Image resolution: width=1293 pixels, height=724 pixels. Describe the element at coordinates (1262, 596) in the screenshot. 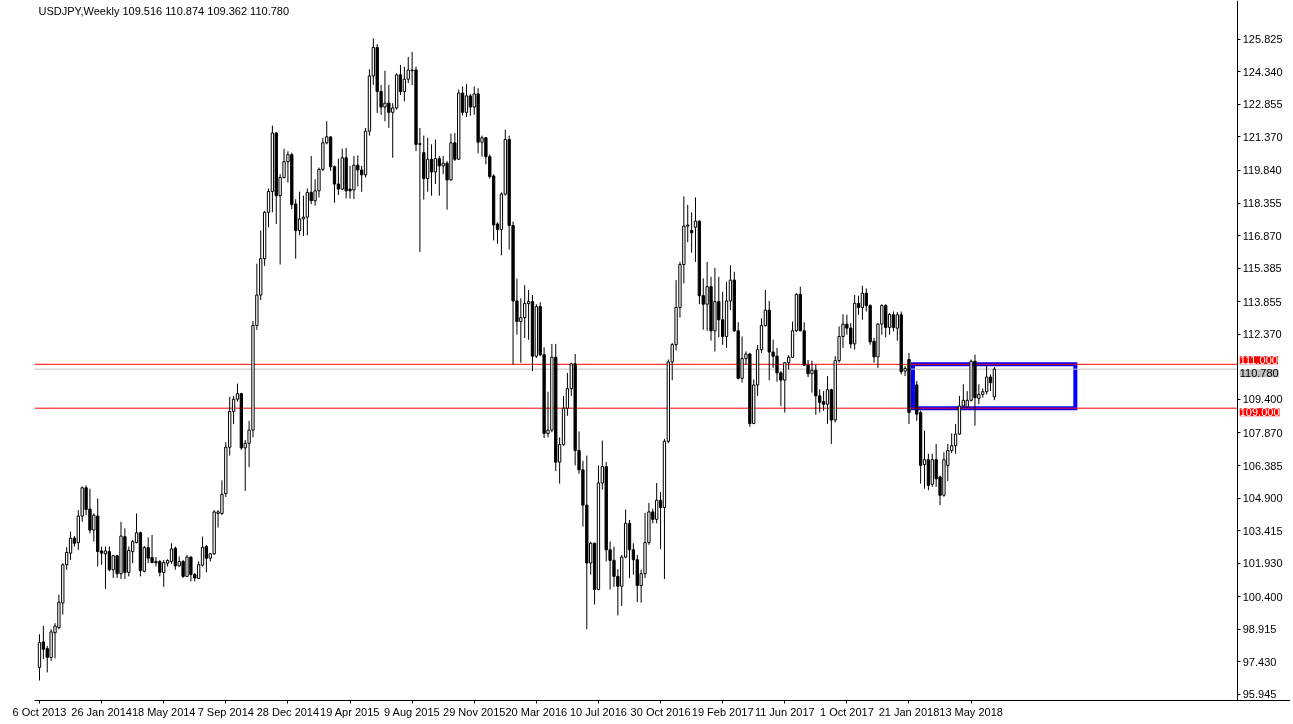

I see `y-tick-label: 100.400` at that location.